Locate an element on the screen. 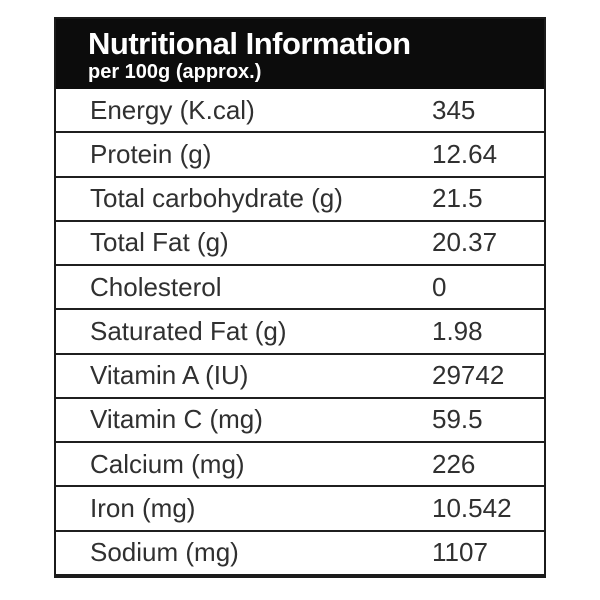 The width and height of the screenshot is (600, 600). nutrient-label: Total Fat (g) is located at coordinates (159, 242).